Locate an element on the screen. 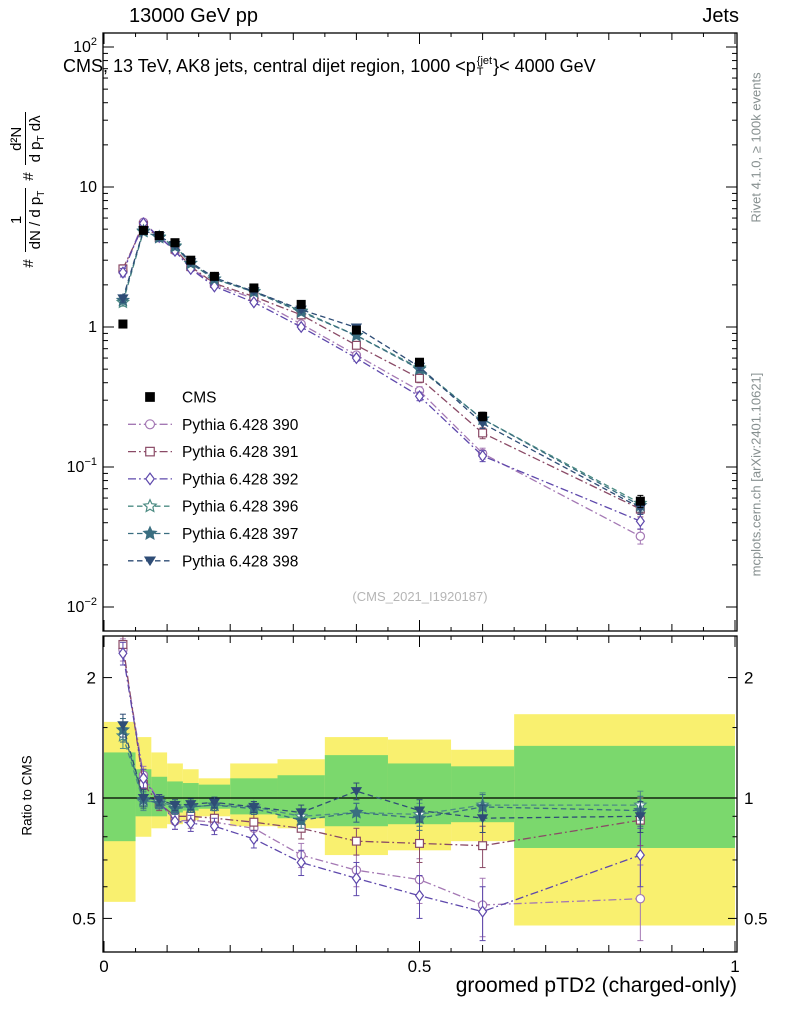 Image resolution: width=786 pixels, height=1024 pixels. legend-label: Pythia 6.428 392 is located at coordinates (240, 479).